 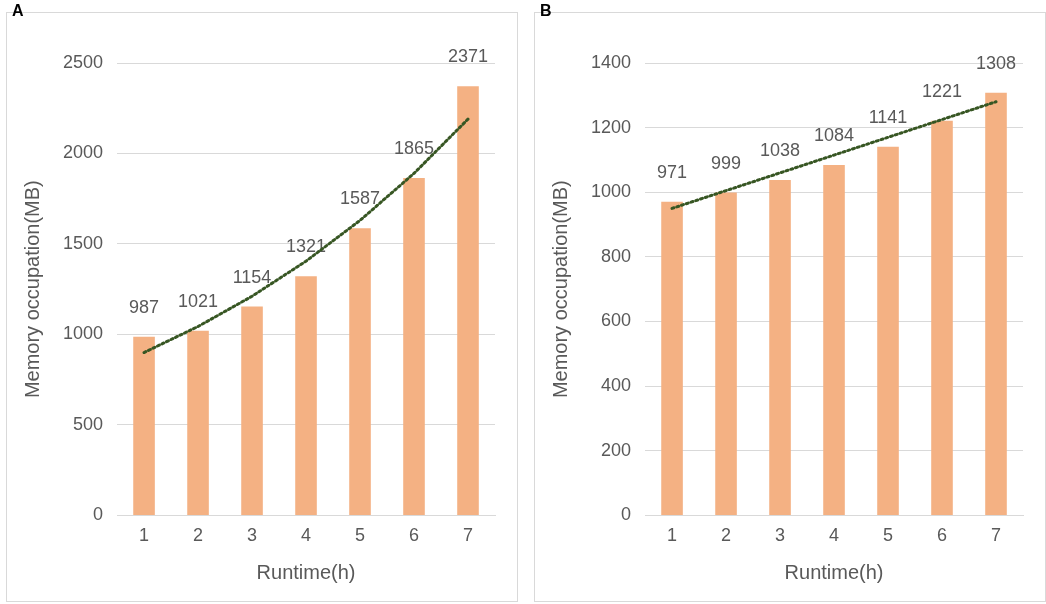 I want to click on chart-title: B, so click(x=546, y=11).